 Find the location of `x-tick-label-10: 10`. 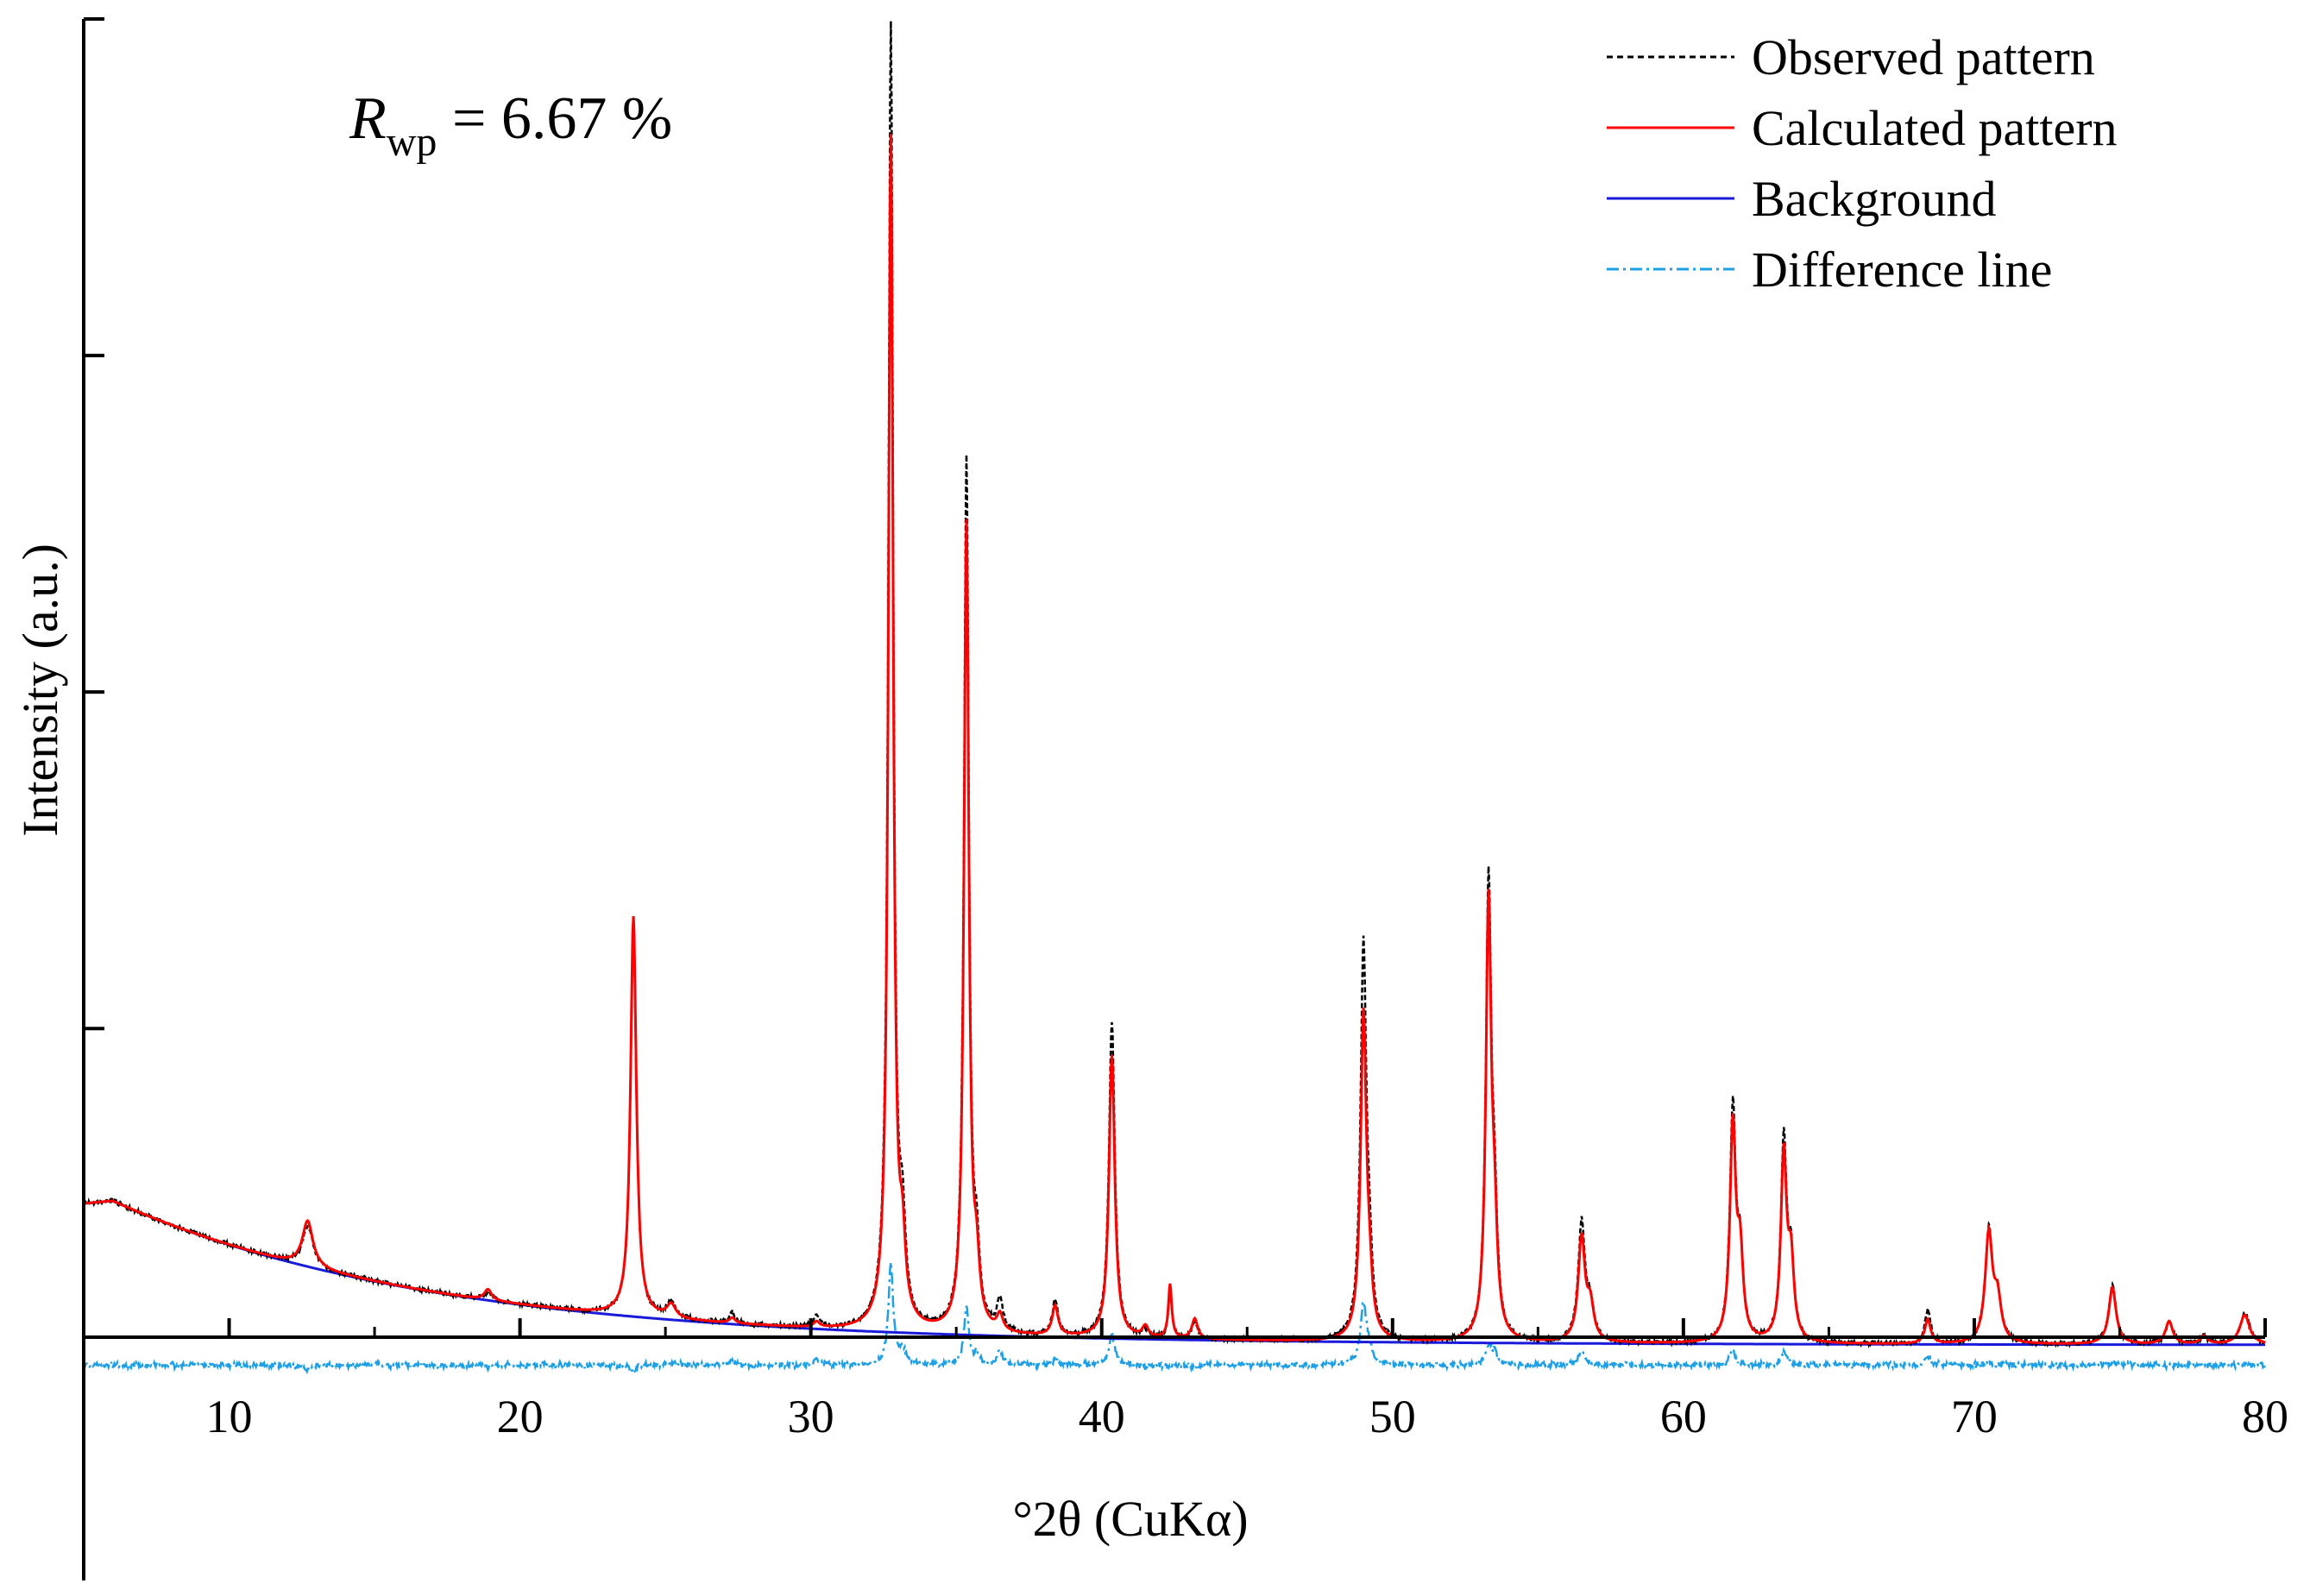

x-tick-label-10: 10 is located at coordinates (229, 1416).